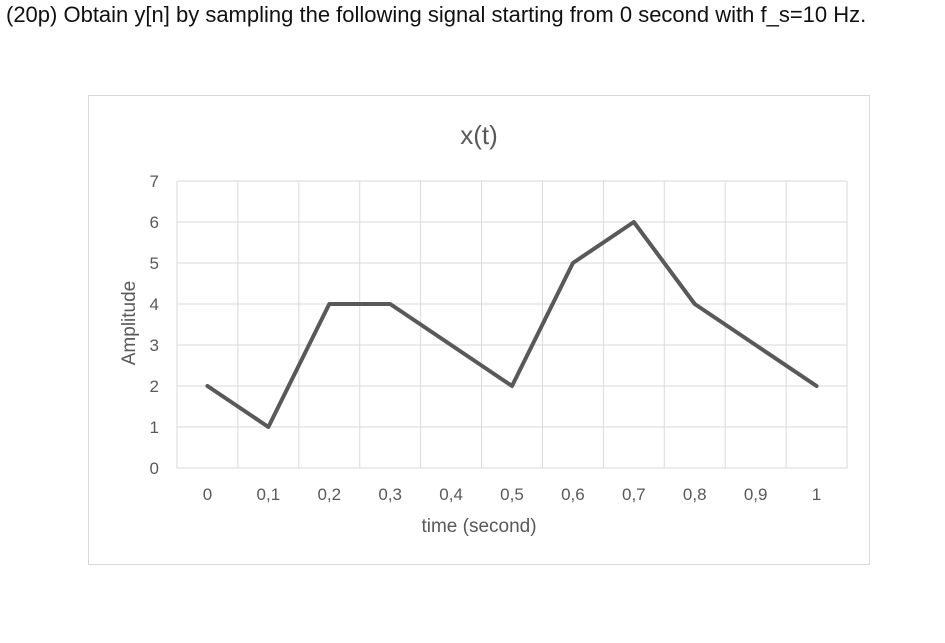 The height and width of the screenshot is (643, 945). I want to click on y-tick-label: 2, so click(154, 386).